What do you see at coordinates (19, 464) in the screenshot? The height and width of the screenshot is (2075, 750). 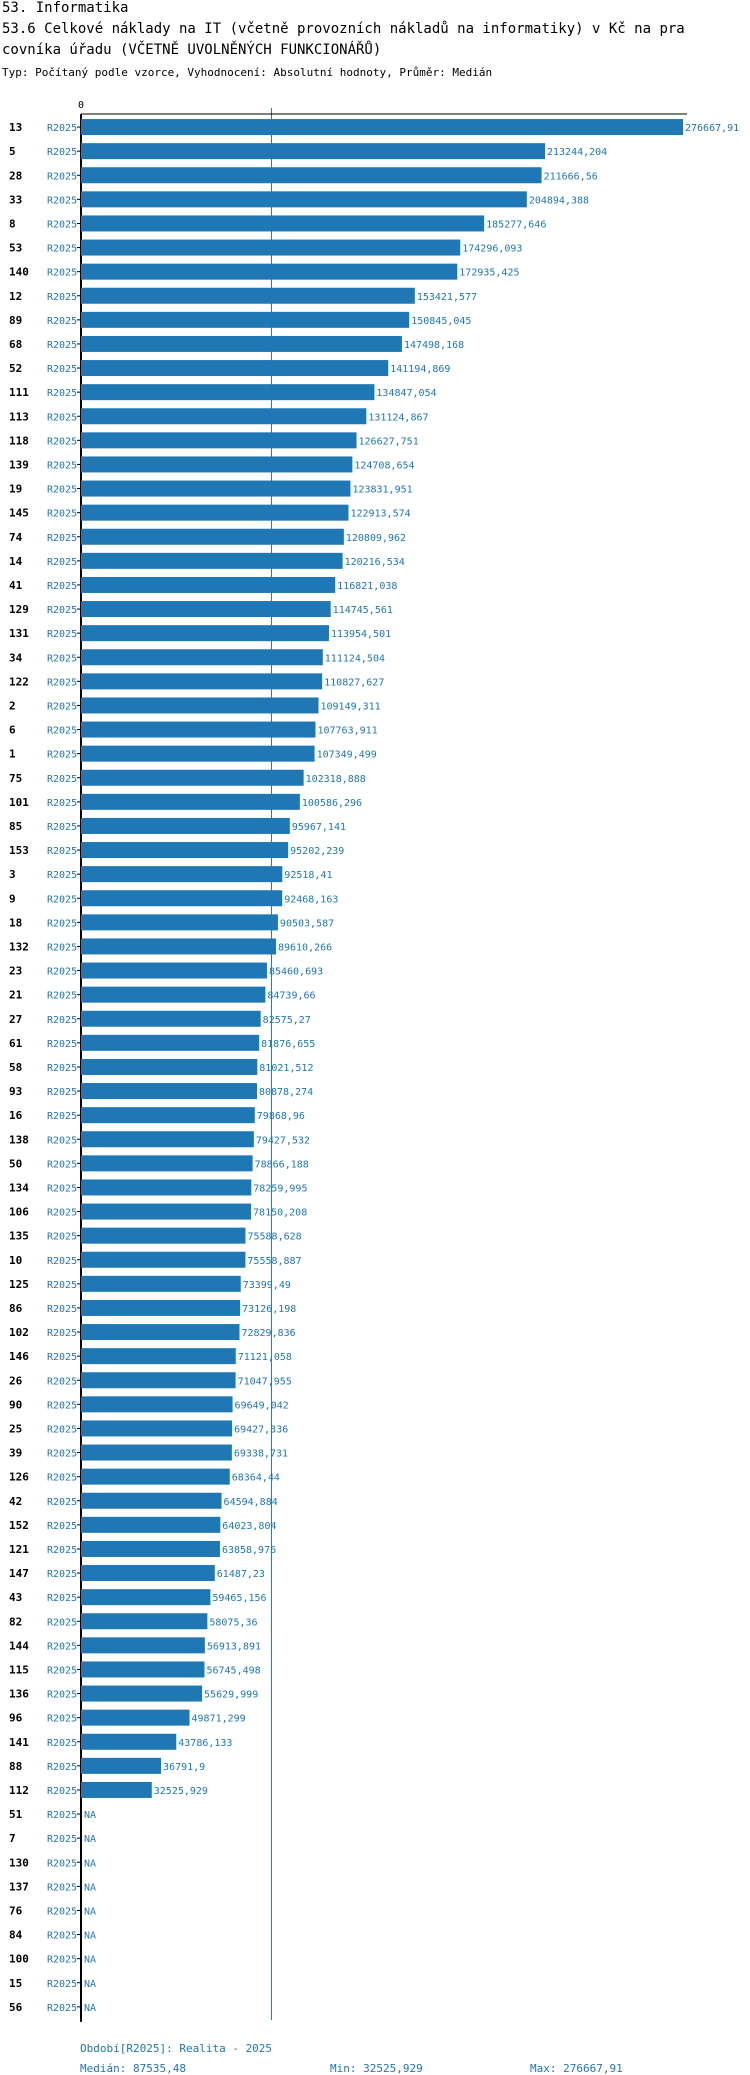 I see `category-label: 139` at bounding box center [19, 464].